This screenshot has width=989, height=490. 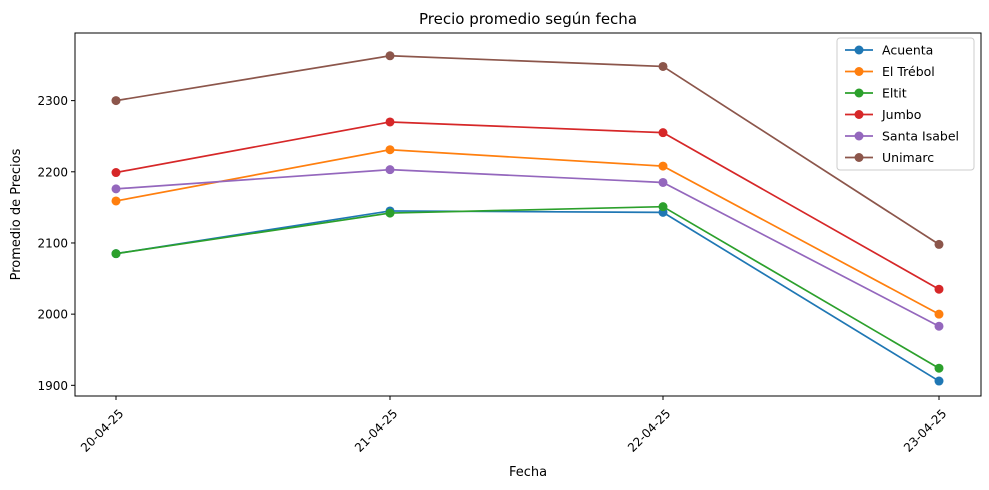 What do you see at coordinates (528, 472) in the screenshot?
I see `x-axis-label: Fecha` at bounding box center [528, 472].